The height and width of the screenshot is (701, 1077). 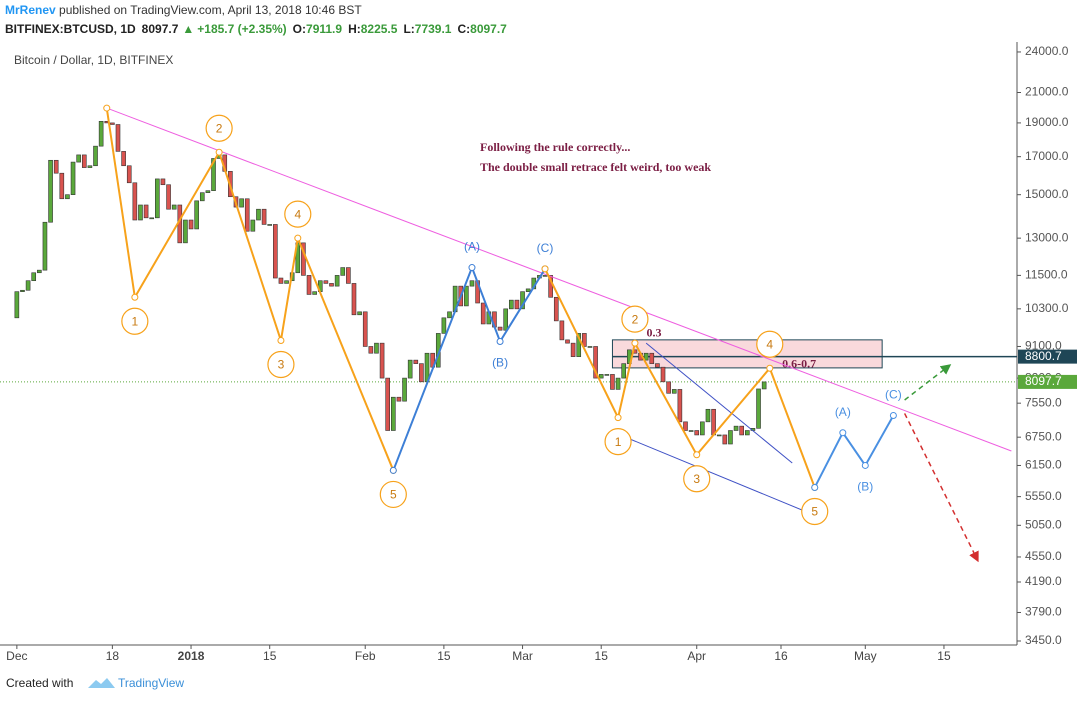 What do you see at coordinates (1047, 308) in the screenshot?
I see `y-tick-label: 10300.0` at bounding box center [1047, 308].